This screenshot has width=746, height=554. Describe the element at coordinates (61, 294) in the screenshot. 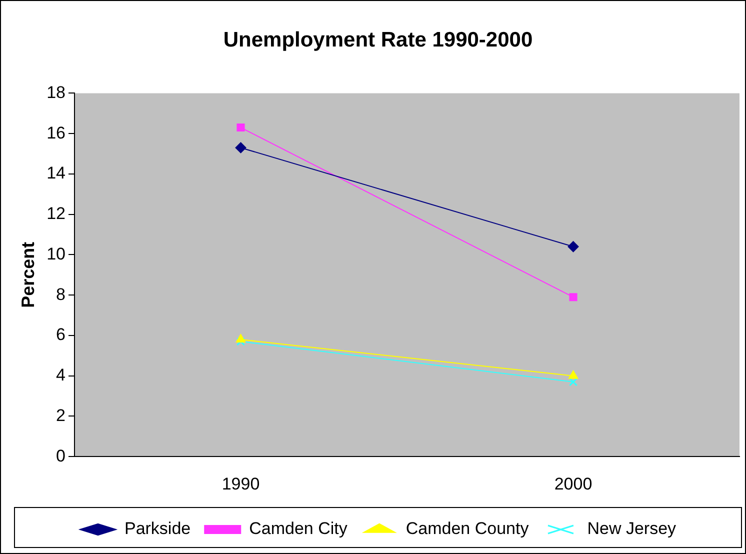

I see `y-tick-label: 8` at that location.